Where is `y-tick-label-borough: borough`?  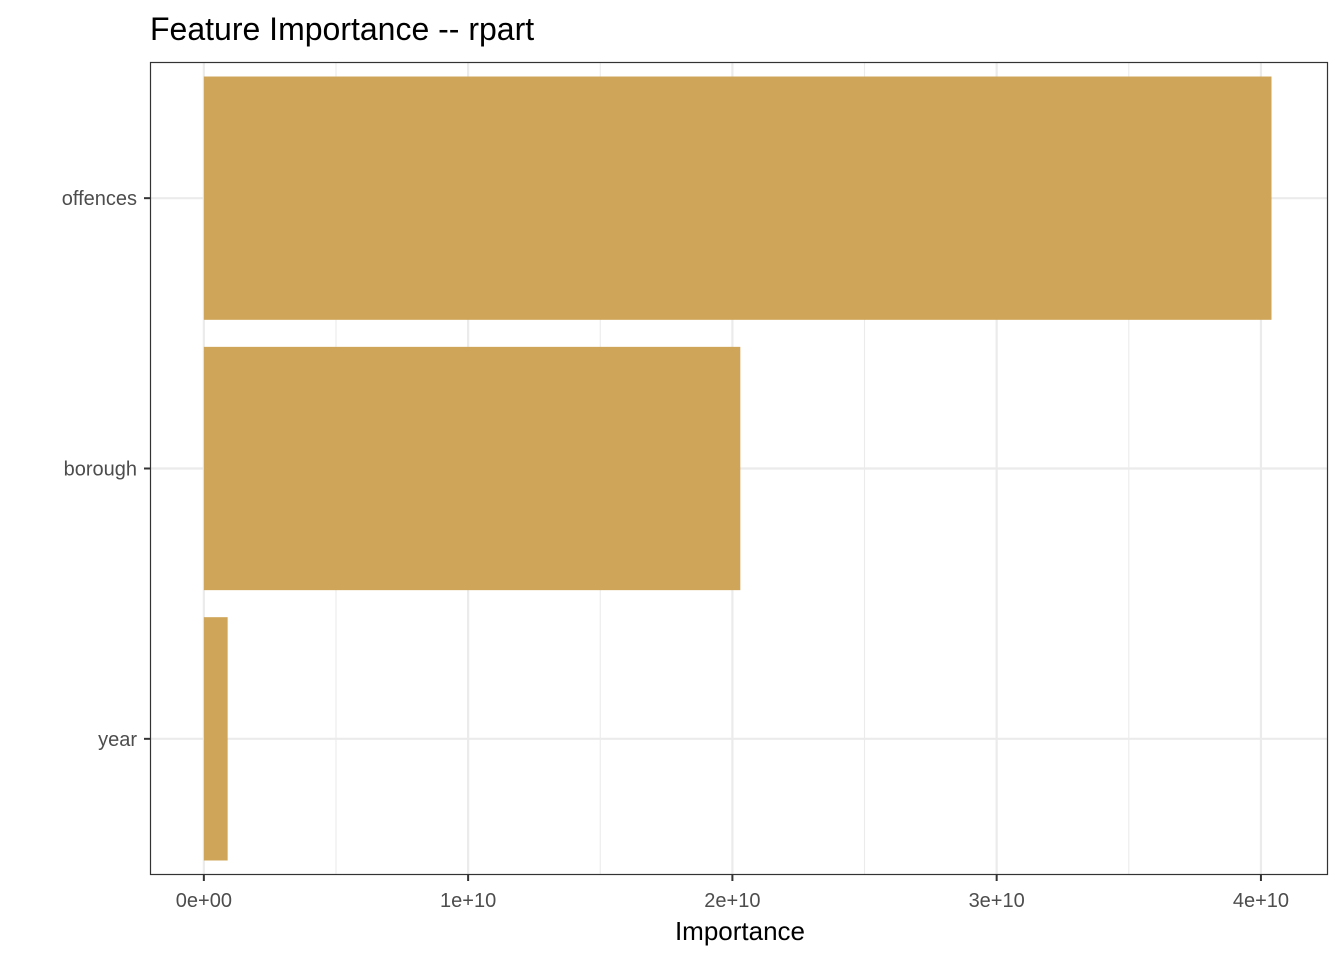
y-tick-label-borough: borough is located at coordinates (100, 470).